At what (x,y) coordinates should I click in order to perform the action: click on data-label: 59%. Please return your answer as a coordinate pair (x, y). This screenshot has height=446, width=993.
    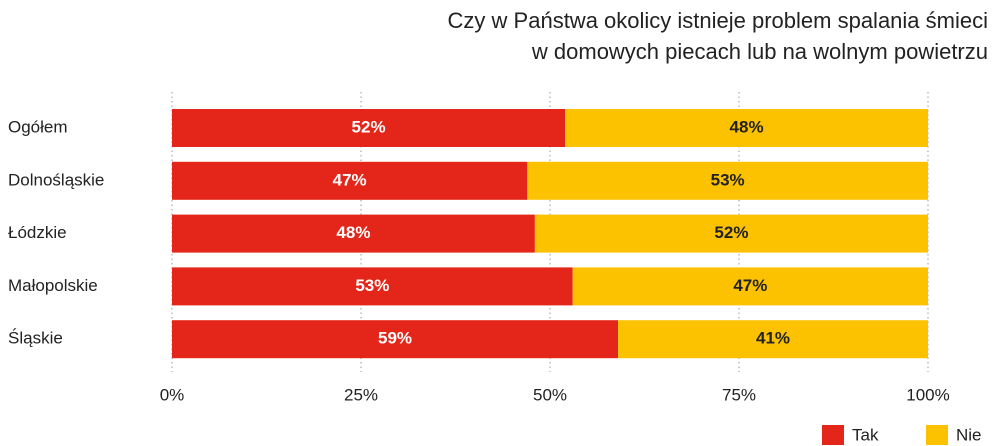
    Looking at the image, I should click on (395, 338).